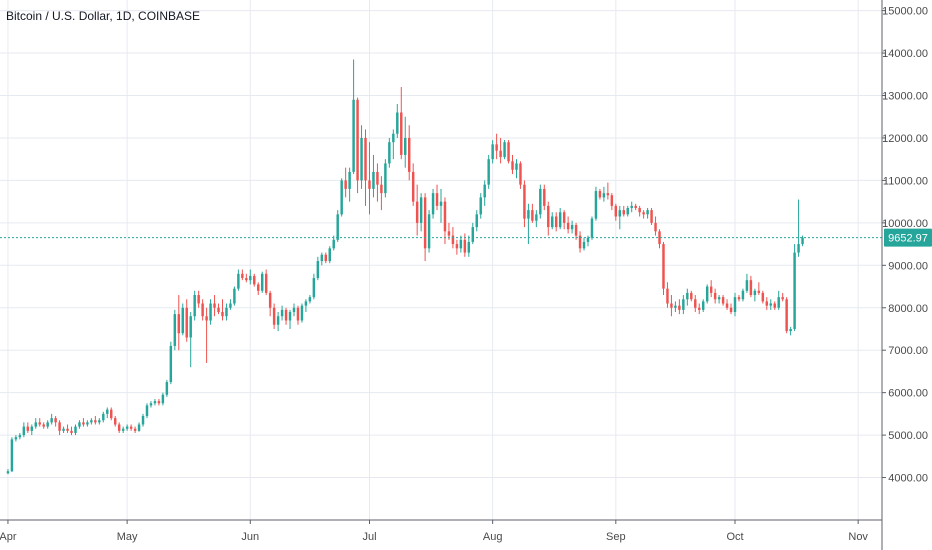 This screenshot has height=550, width=932. What do you see at coordinates (441, 531) in the screenshot?
I see `time-axis: Apr May Jun Jul Aug Sep Oct Nov` at bounding box center [441, 531].